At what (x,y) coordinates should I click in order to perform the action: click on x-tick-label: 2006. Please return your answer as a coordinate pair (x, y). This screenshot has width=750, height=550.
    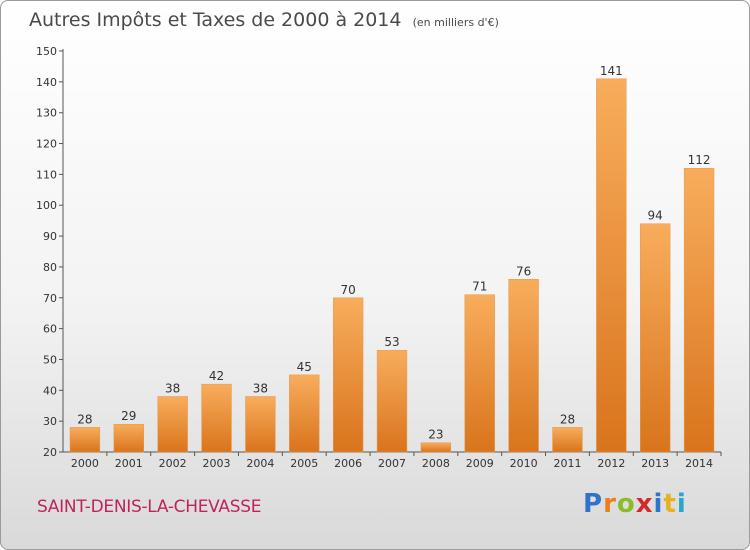
    Looking at the image, I should click on (348, 463).